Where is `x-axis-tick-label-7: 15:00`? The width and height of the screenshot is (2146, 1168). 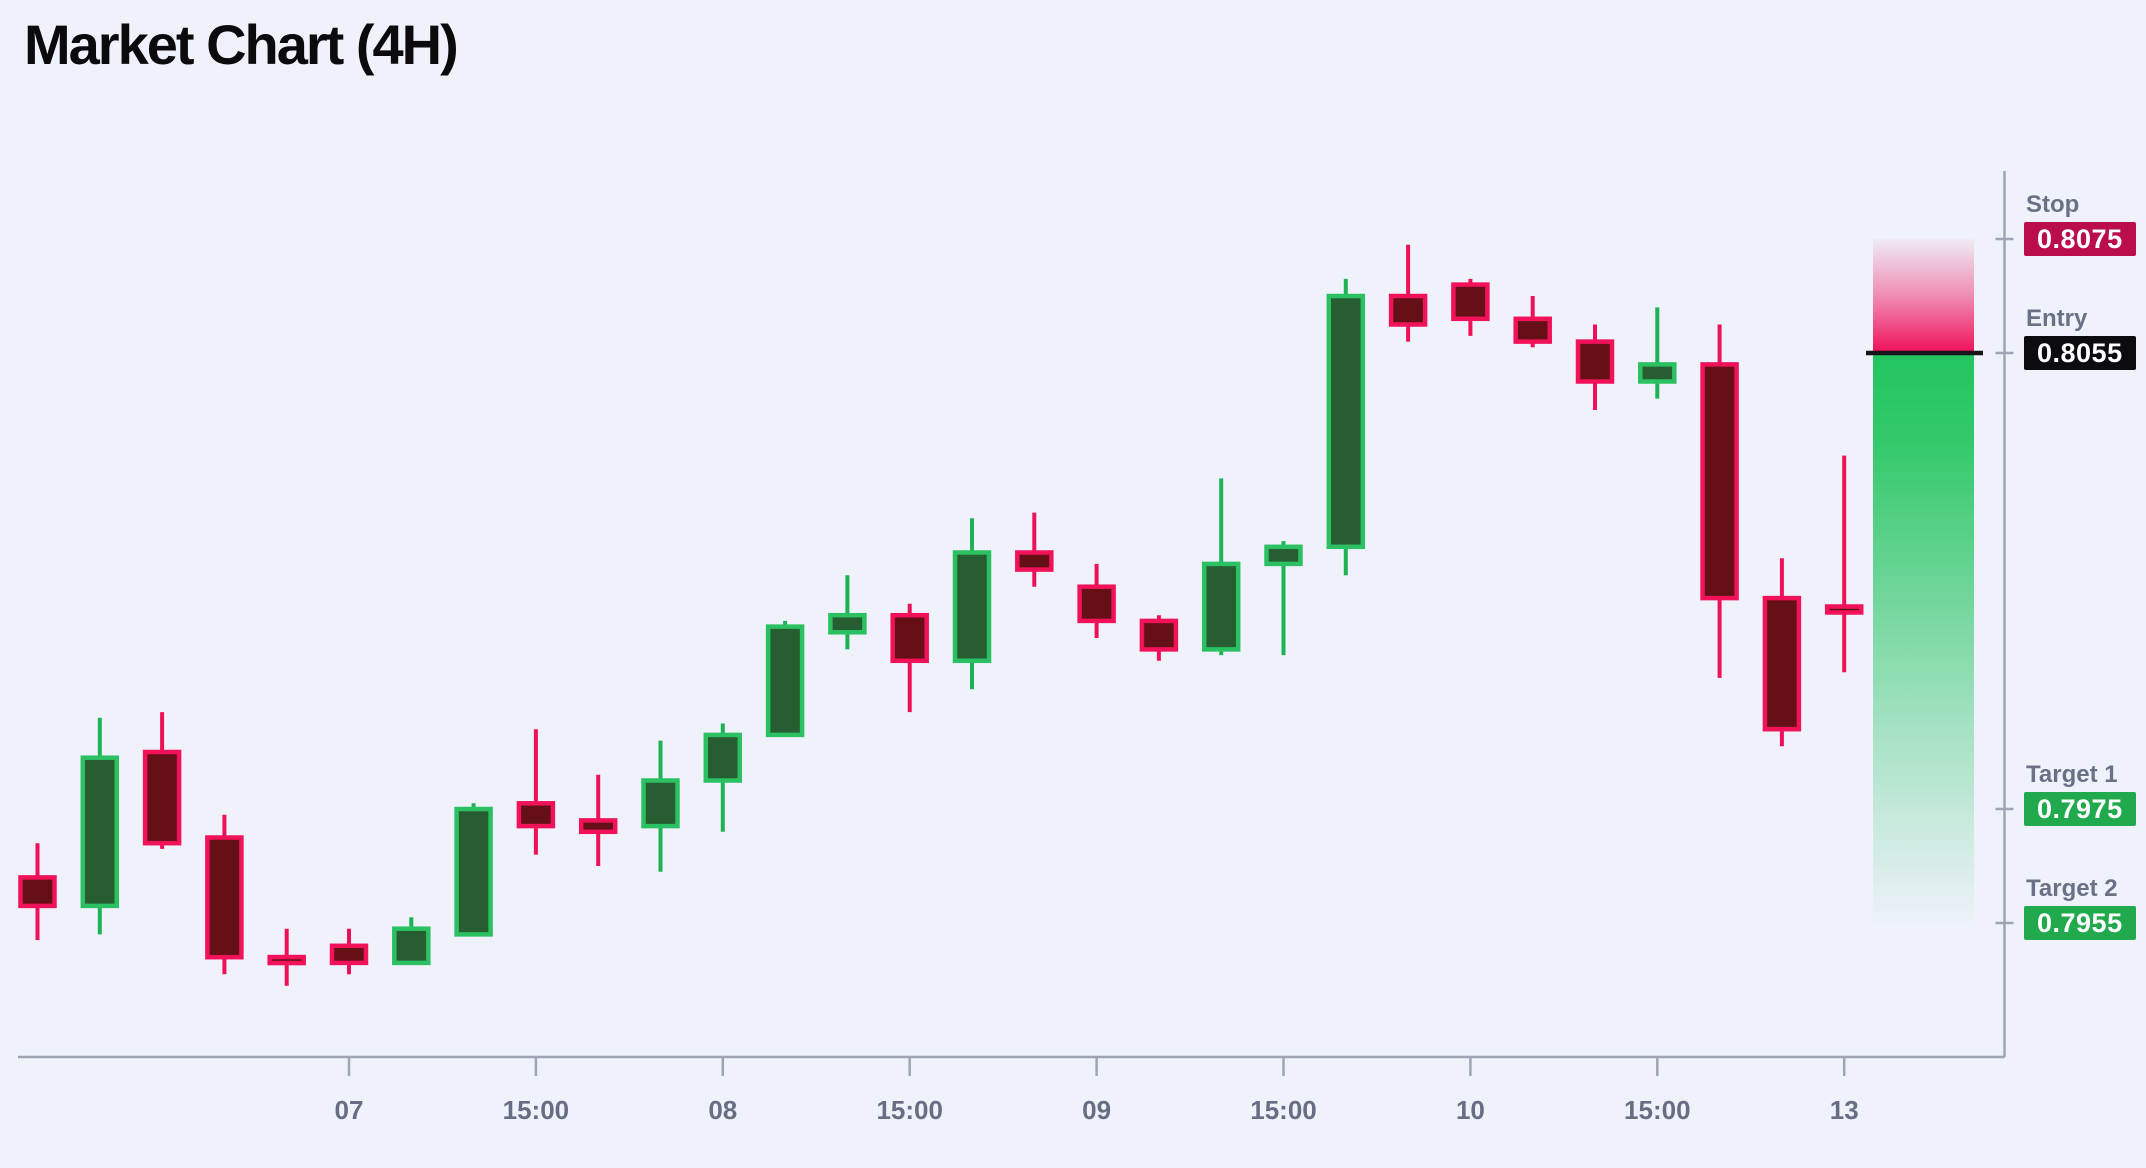
x-axis-tick-label-7: 15:00 is located at coordinates (1657, 1110).